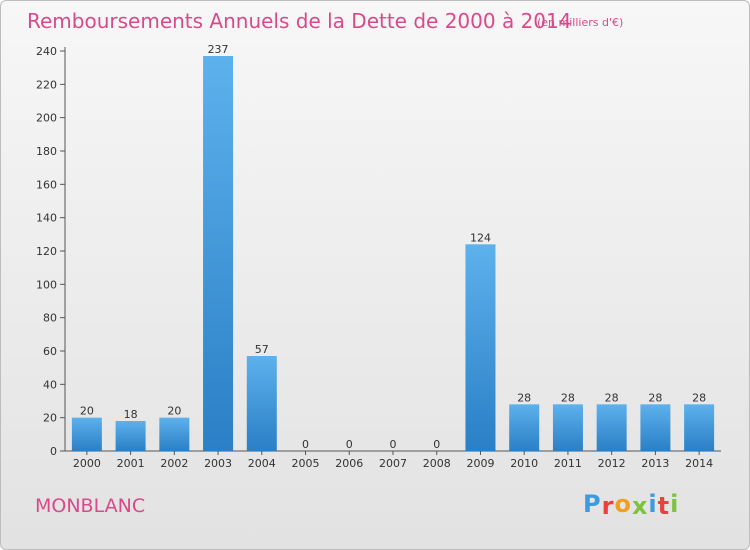 The image size is (750, 550). Describe the element at coordinates (436, 444) in the screenshot. I see `value-label-2008: 0` at that location.